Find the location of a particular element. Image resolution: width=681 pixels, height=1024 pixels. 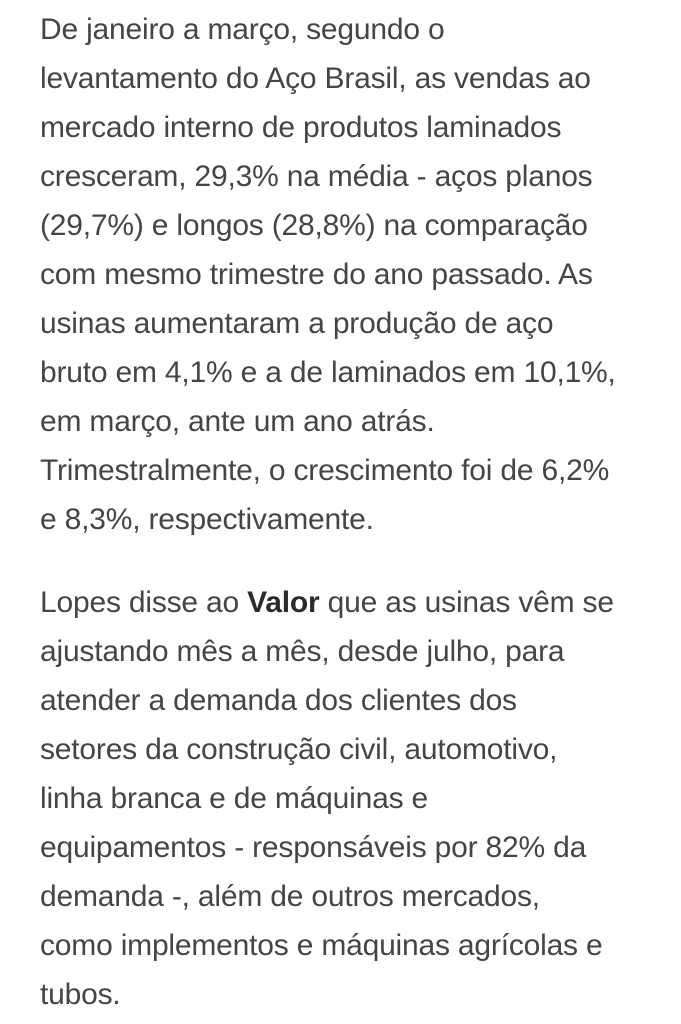

paragraph-2-text-before-bold: Lopes disse ao is located at coordinates (144, 602).